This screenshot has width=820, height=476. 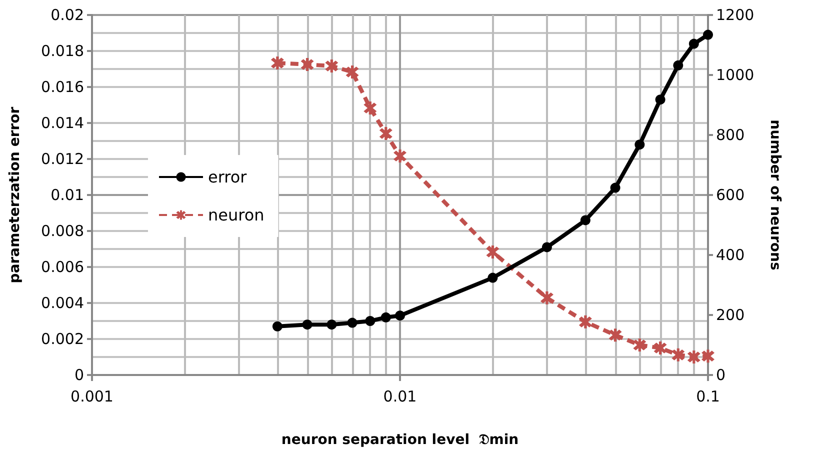 What do you see at coordinates (228, 177) in the screenshot?
I see `legend-label: error` at bounding box center [228, 177].